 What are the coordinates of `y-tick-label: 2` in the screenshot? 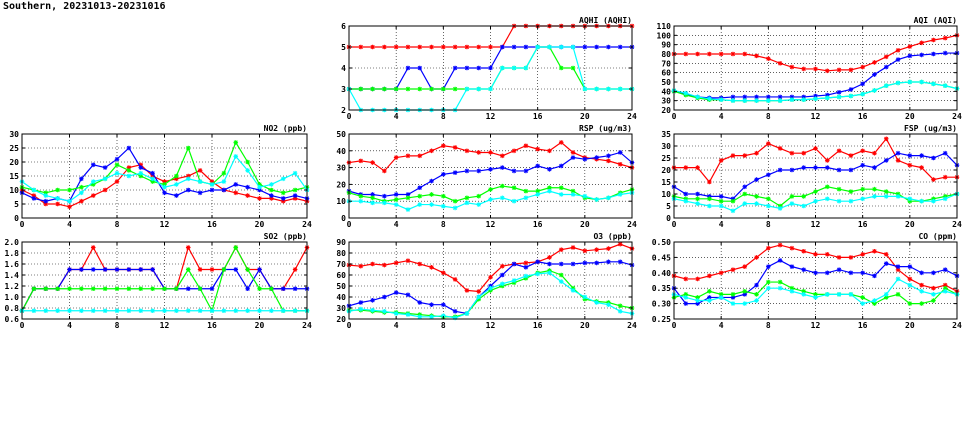 It's located at (343, 110).